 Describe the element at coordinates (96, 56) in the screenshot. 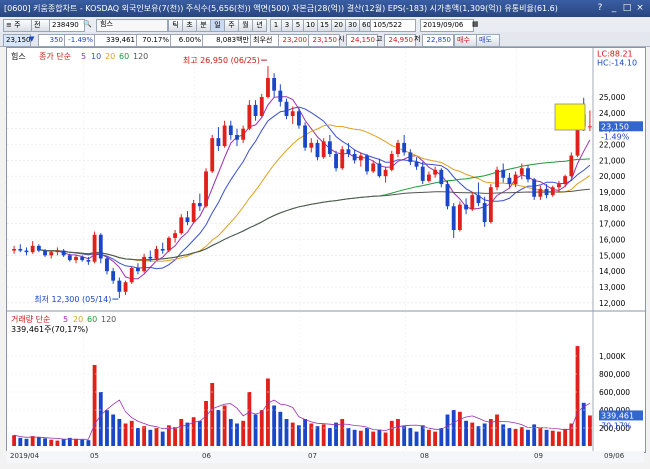

I see `legend-ma10: 10` at that location.